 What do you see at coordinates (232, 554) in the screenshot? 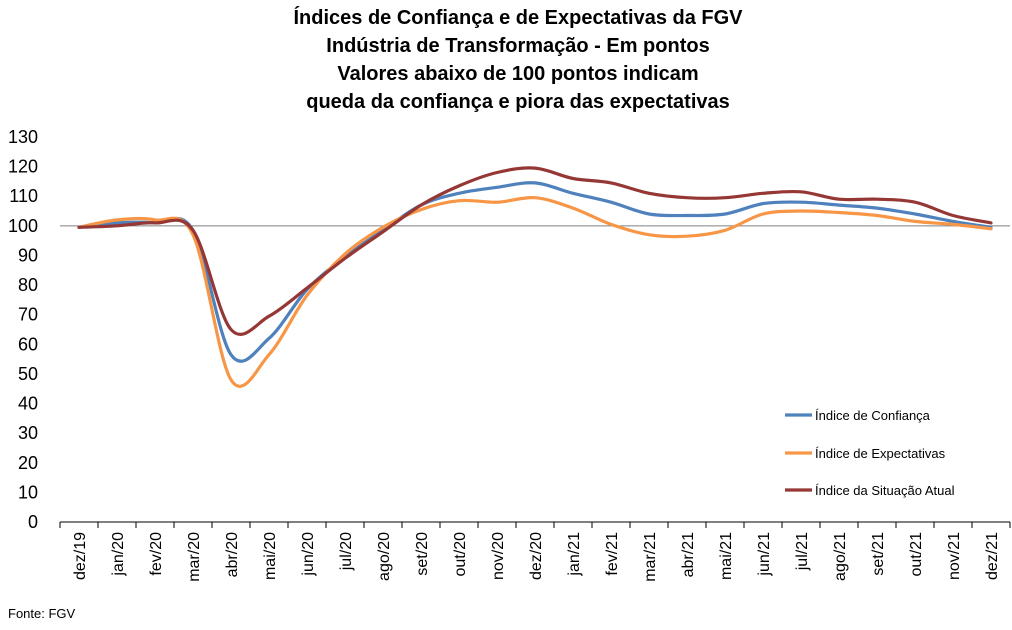
I see `x-tick-label: abr/20` at bounding box center [232, 554].